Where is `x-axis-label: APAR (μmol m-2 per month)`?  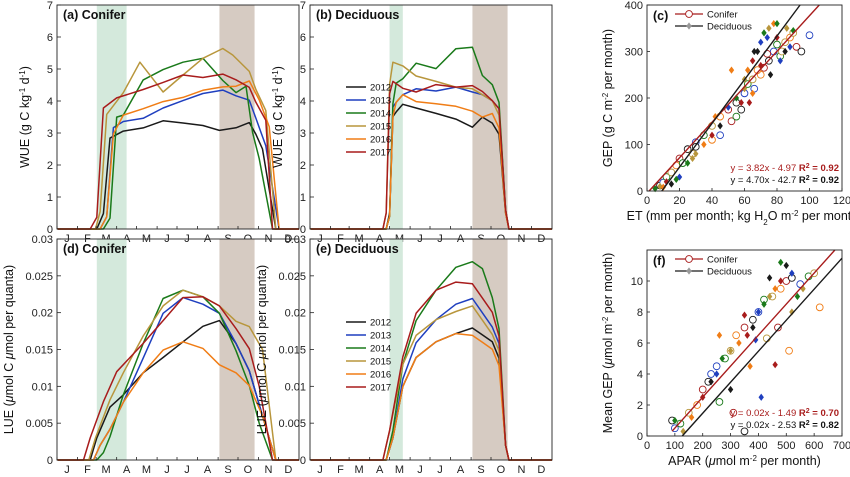 x-axis-label: APAR (μmol m-2 per month) is located at coordinates (744, 461).